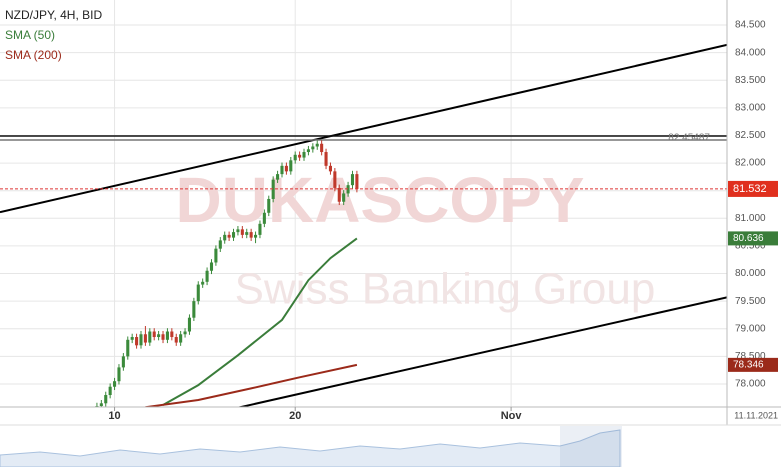 The image size is (781, 467). I want to click on x-tick-label: 20, so click(295, 416).